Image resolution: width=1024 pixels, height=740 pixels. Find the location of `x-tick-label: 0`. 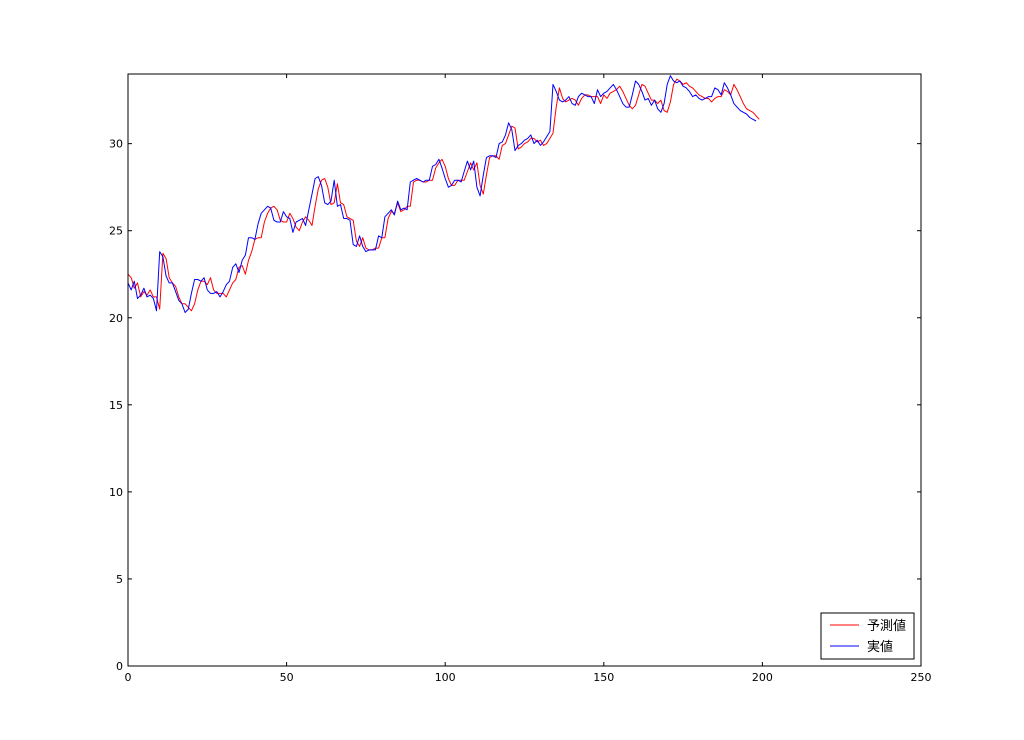

x-tick-label: 0 is located at coordinates (128, 677).